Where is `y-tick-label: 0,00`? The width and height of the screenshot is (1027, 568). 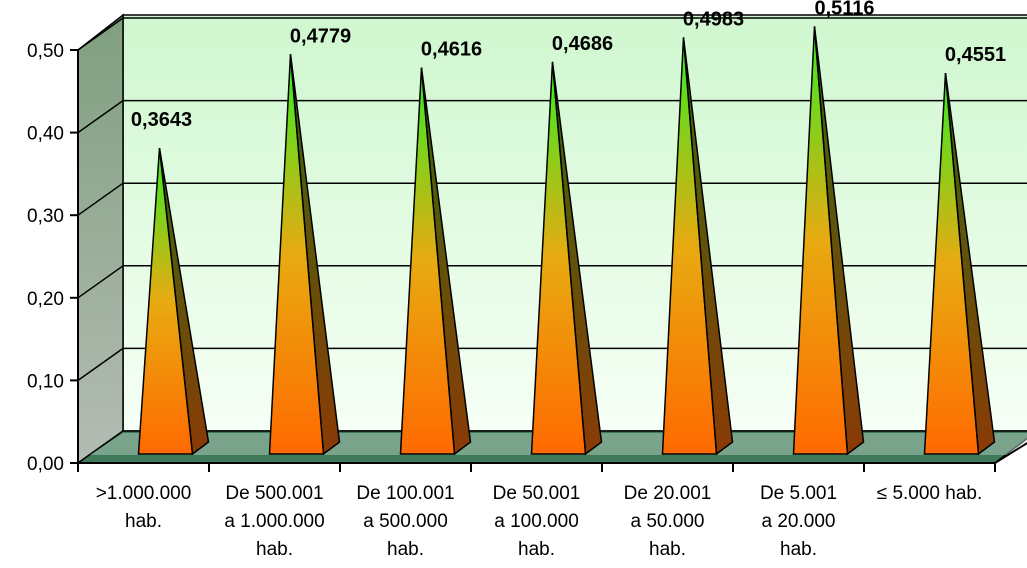
y-tick-label: 0,00 is located at coordinates (45, 464).